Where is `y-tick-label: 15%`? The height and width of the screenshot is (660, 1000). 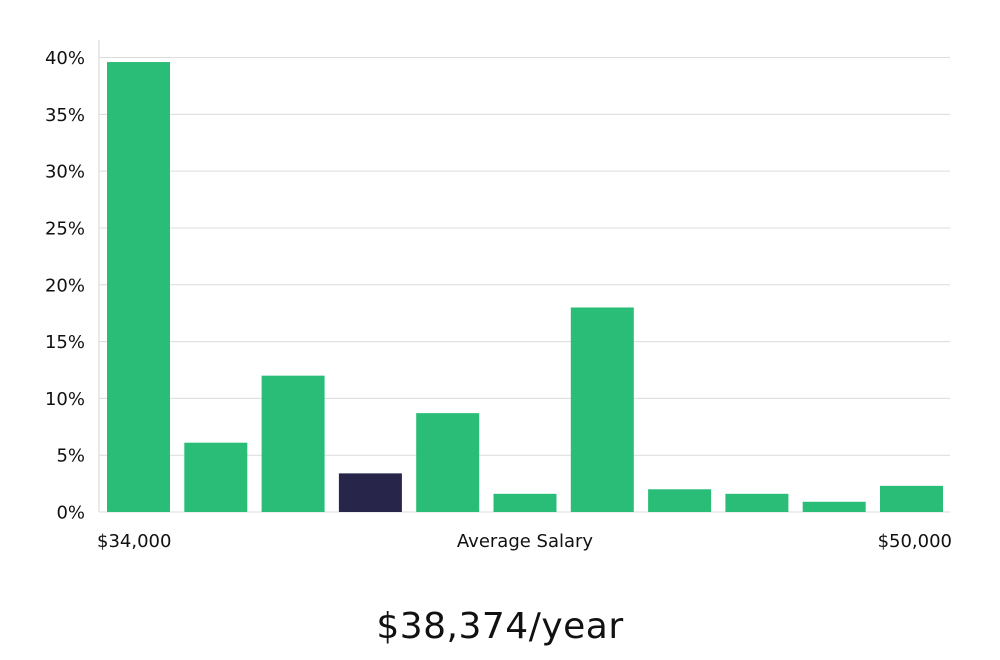
y-tick-label: 15% is located at coordinates (65, 342).